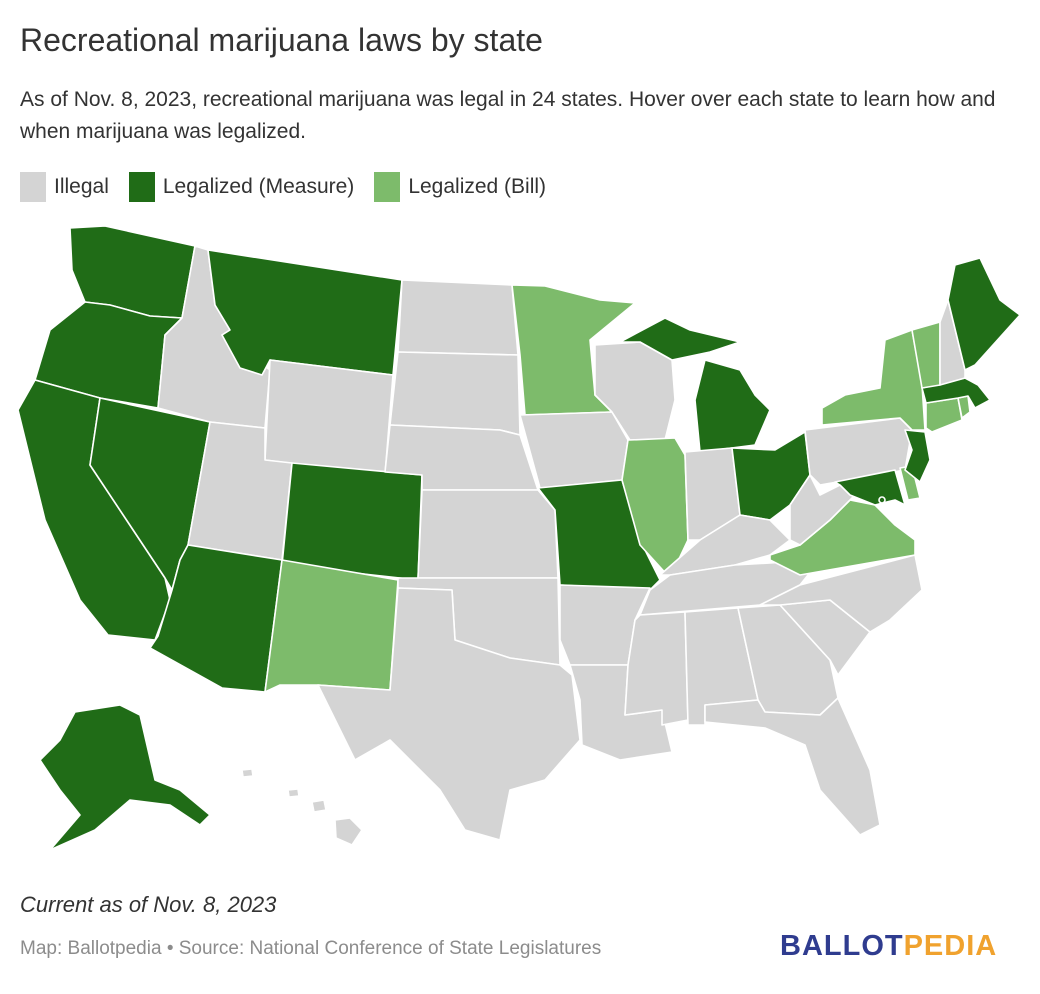 This screenshot has width=1040, height=994. What do you see at coordinates (281, 40) in the screenshot?
I see `map-title: Recreational marijuana laws by state` at bounding box center [281, 40].